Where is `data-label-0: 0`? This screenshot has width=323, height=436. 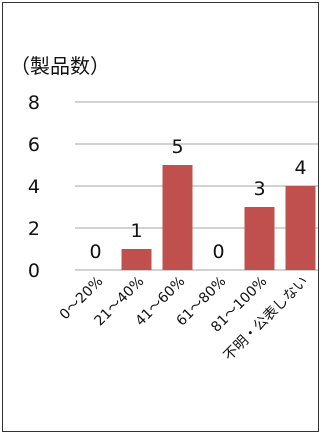 data-label-0: 0 is located at coordinates (95, 252).